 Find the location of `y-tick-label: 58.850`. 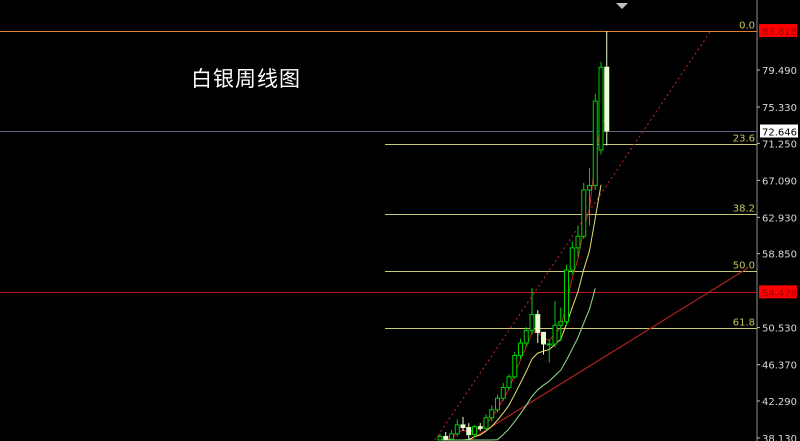

y-tick-label: 58.850 is located at coordinates (779, 255).